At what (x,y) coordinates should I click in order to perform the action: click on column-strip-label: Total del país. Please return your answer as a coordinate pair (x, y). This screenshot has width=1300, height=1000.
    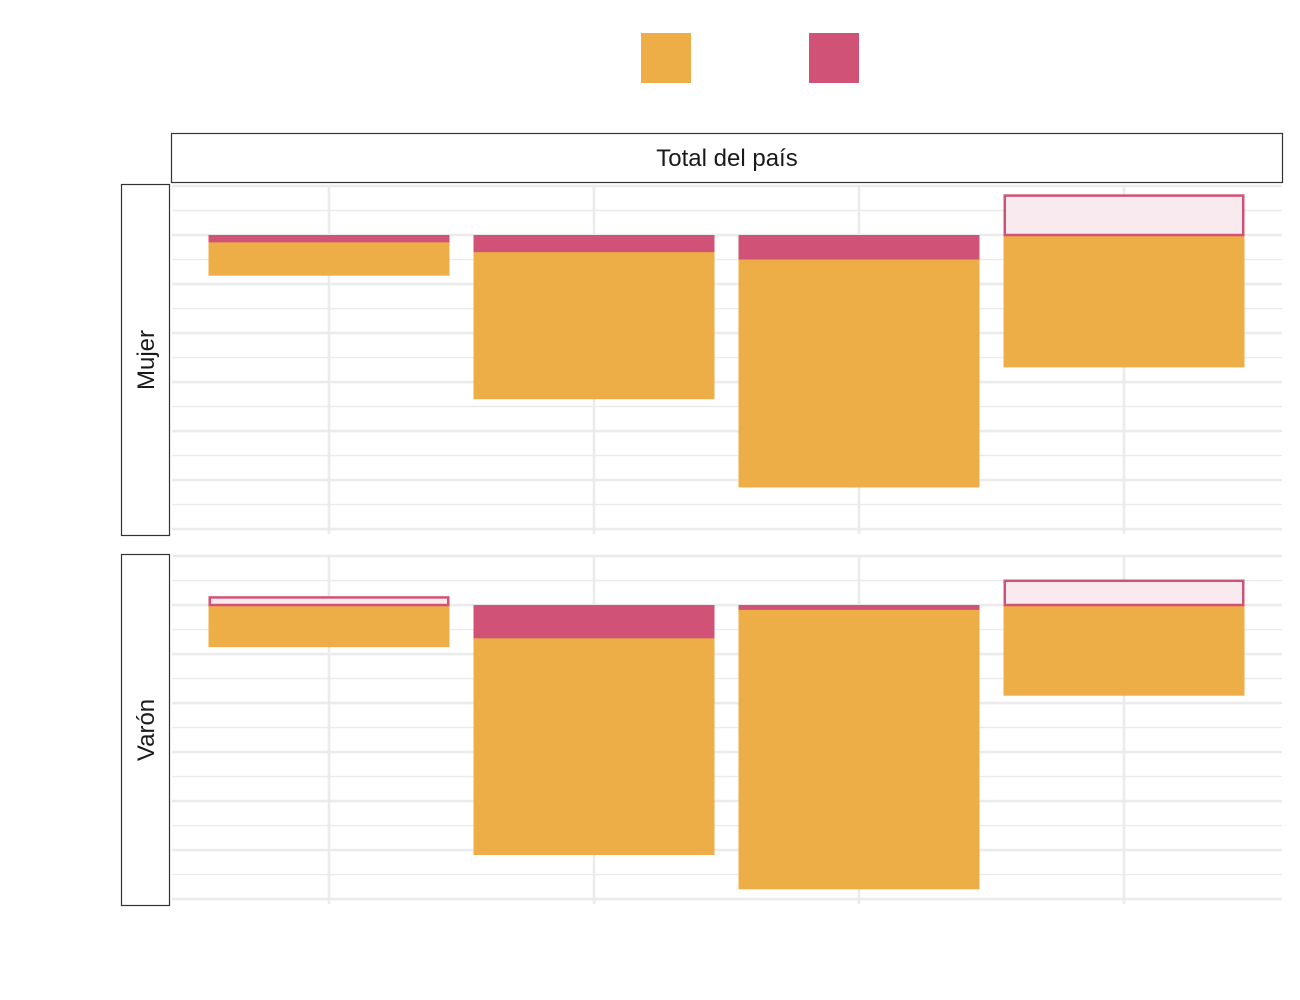
    Looking at the image, I should click on (726, 158).